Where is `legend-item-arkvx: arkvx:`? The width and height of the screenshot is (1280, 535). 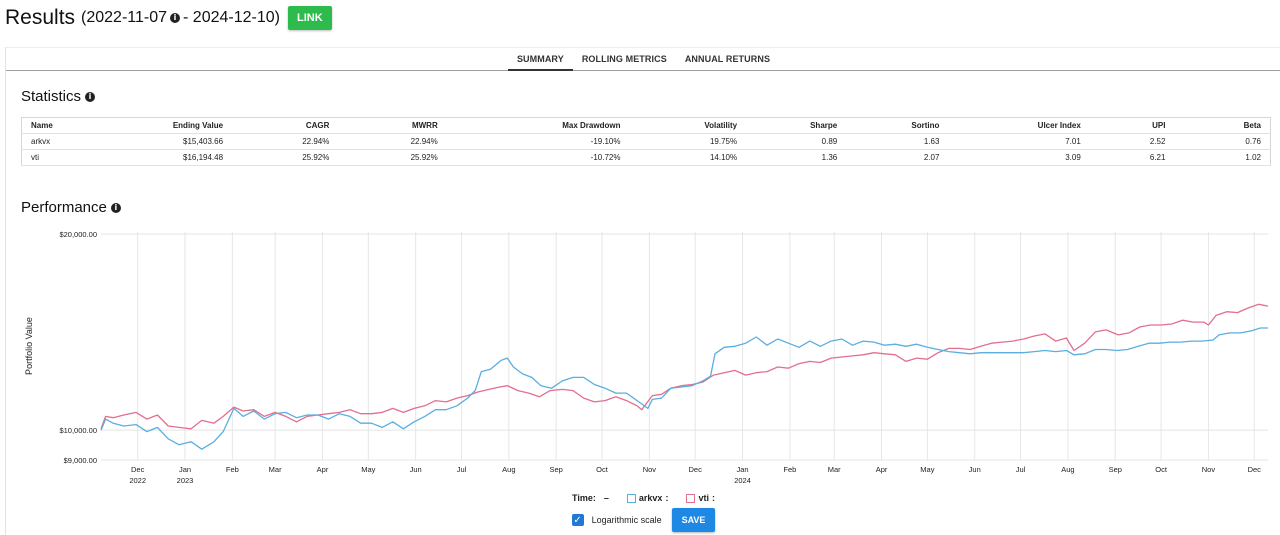
legend-item-arkvx: arkvx: is located at coordinates (647, 498).